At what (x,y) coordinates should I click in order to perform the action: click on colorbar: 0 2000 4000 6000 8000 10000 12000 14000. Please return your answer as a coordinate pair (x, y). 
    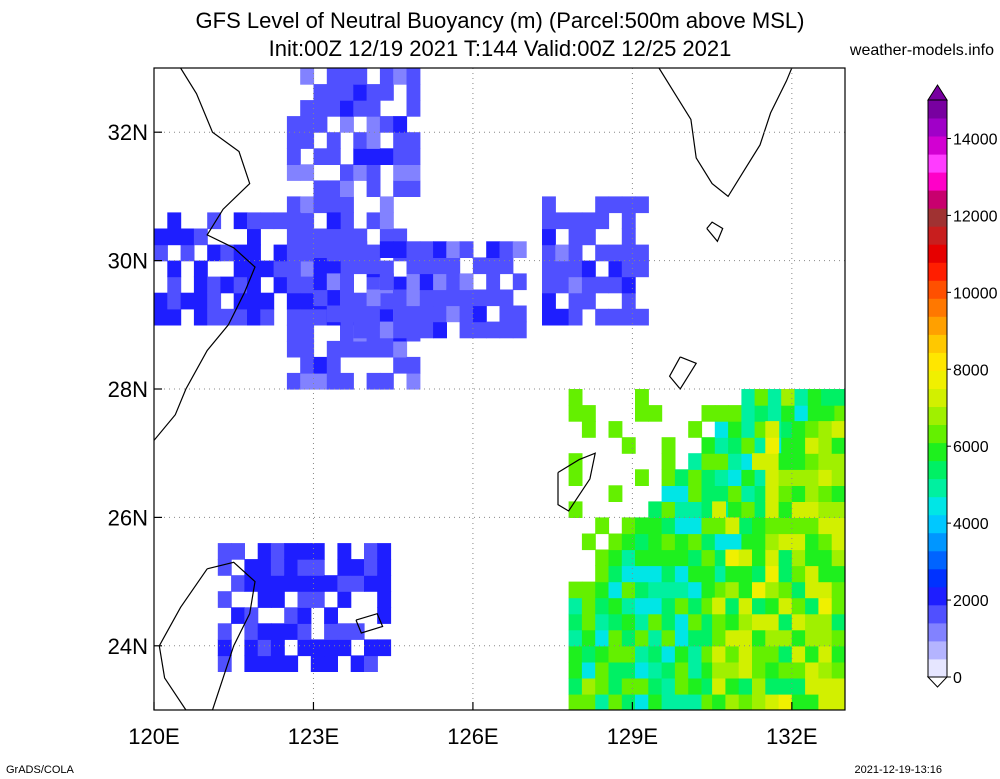
    Looking at the image, I should click on (962, 386).